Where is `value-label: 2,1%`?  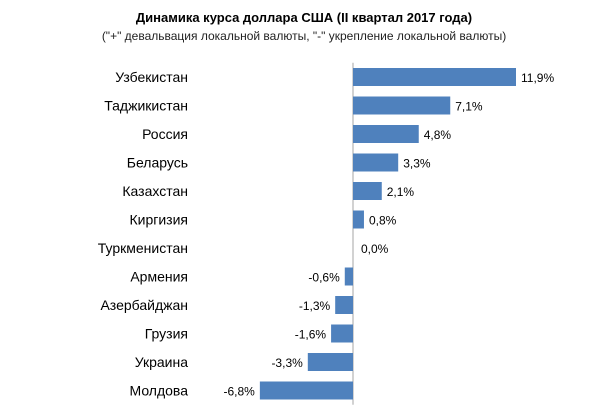 value-label: 2,1% is located at coordinates (401, 192).